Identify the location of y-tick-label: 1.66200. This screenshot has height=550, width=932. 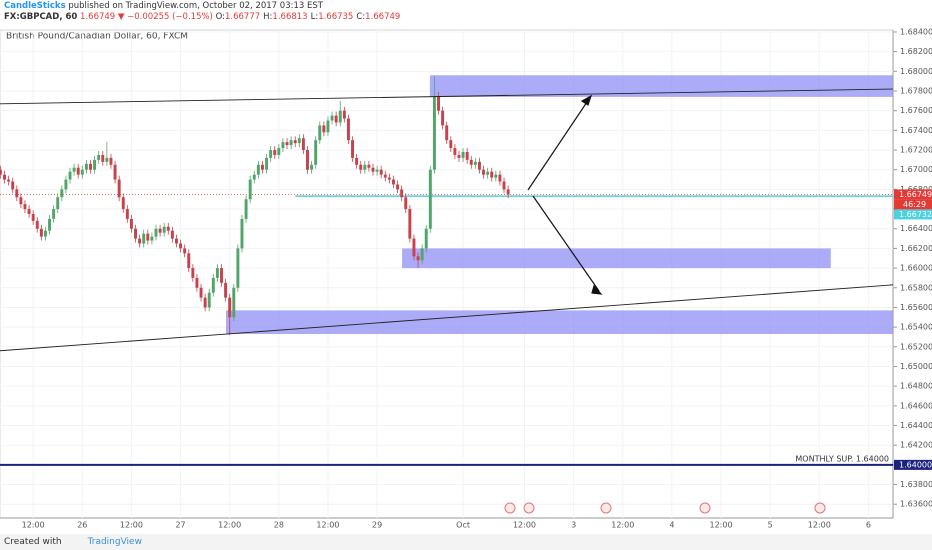
(916, 248).